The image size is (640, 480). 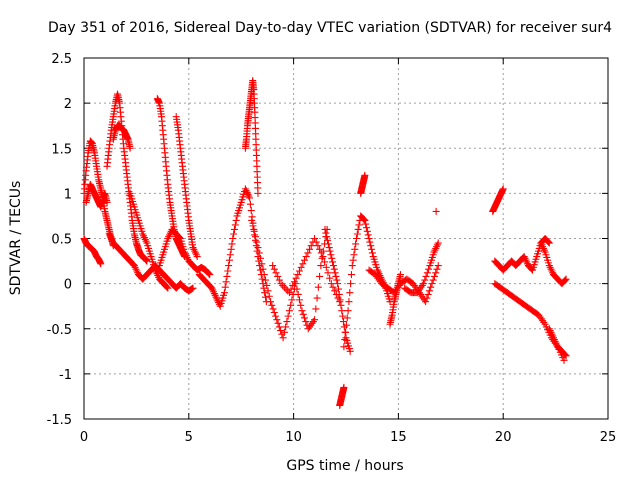 What do you see at coordinates (557, 342) in the screenshot?
I see `series-sat-aa` at bounding box center [557, 342].